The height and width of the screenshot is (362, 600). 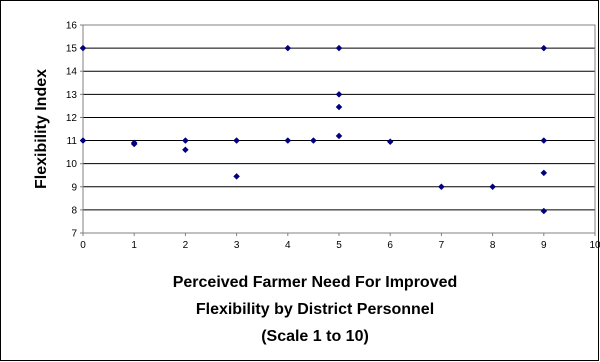 I want to click on x-tick-label: 1, so click(x=134, y=245).